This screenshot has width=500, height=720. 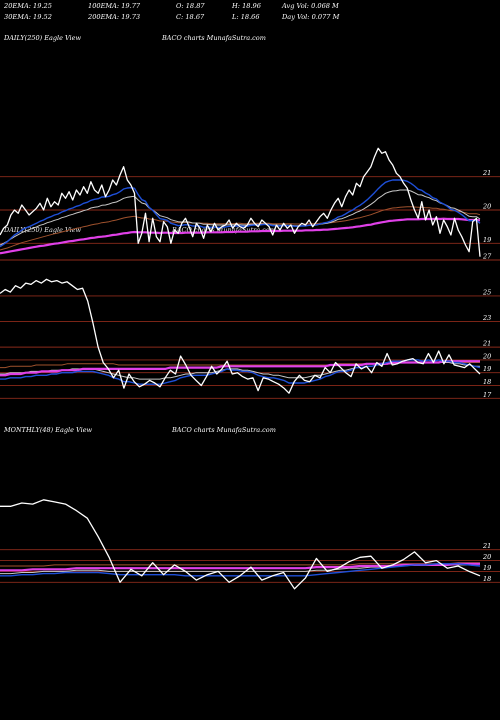 I want to click on ema100-readout: 100EMA: 19.77, so click(x=114, y=6).